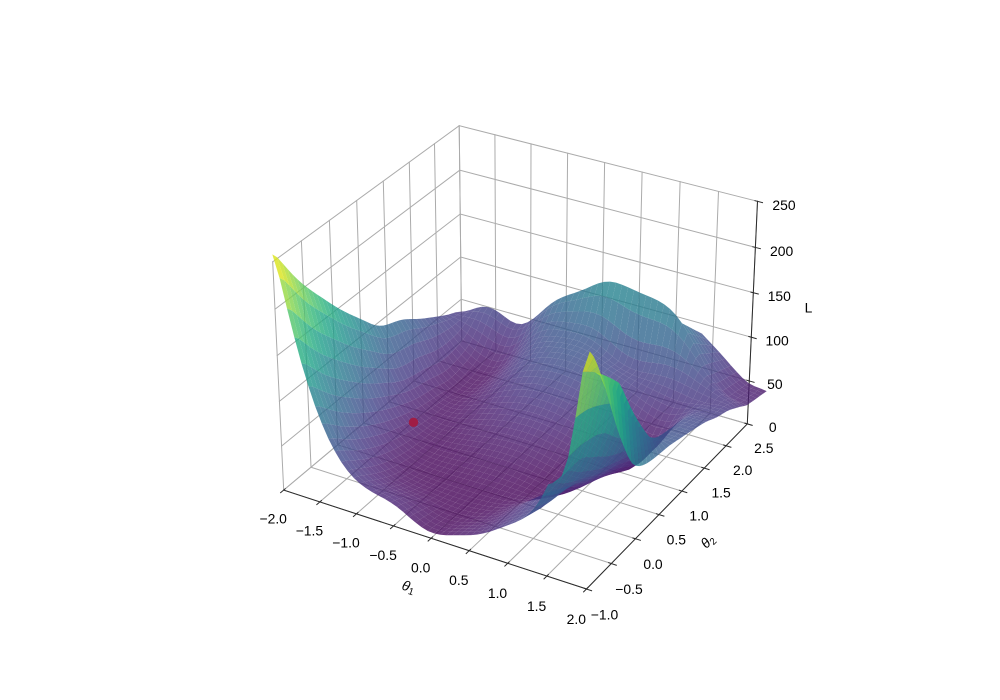 Image resolution: width=1000 pixels, height=700 pixels. What do you see at coordinates (310, 531) in the screenshot?
I see `svg-text: −1.5` at bounding box center [310, 531].